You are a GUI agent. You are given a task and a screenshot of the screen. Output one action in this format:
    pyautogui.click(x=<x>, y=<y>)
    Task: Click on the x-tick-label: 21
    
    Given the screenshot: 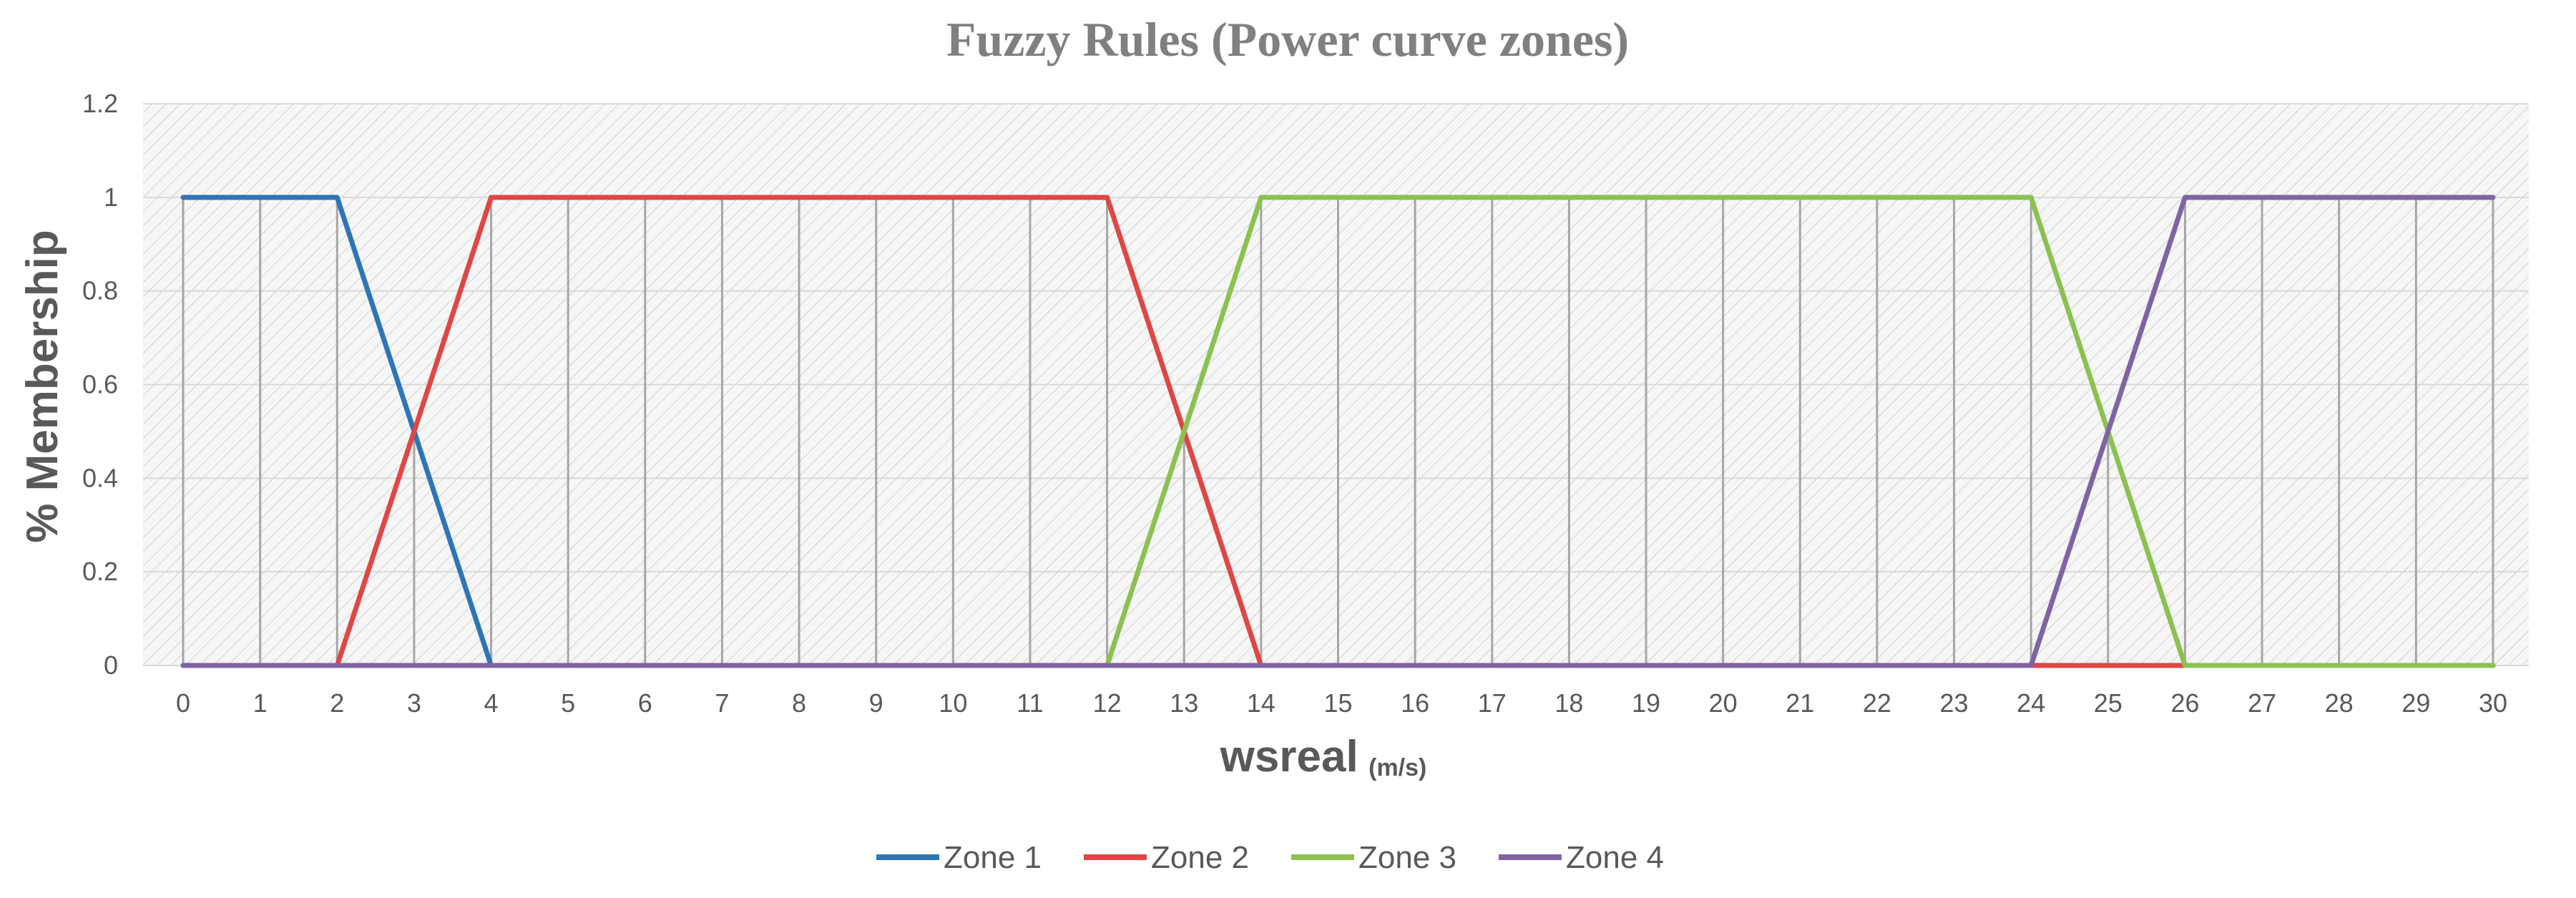 What is the action you would take?
    pyautogui.click(x=1800, y=703)
    